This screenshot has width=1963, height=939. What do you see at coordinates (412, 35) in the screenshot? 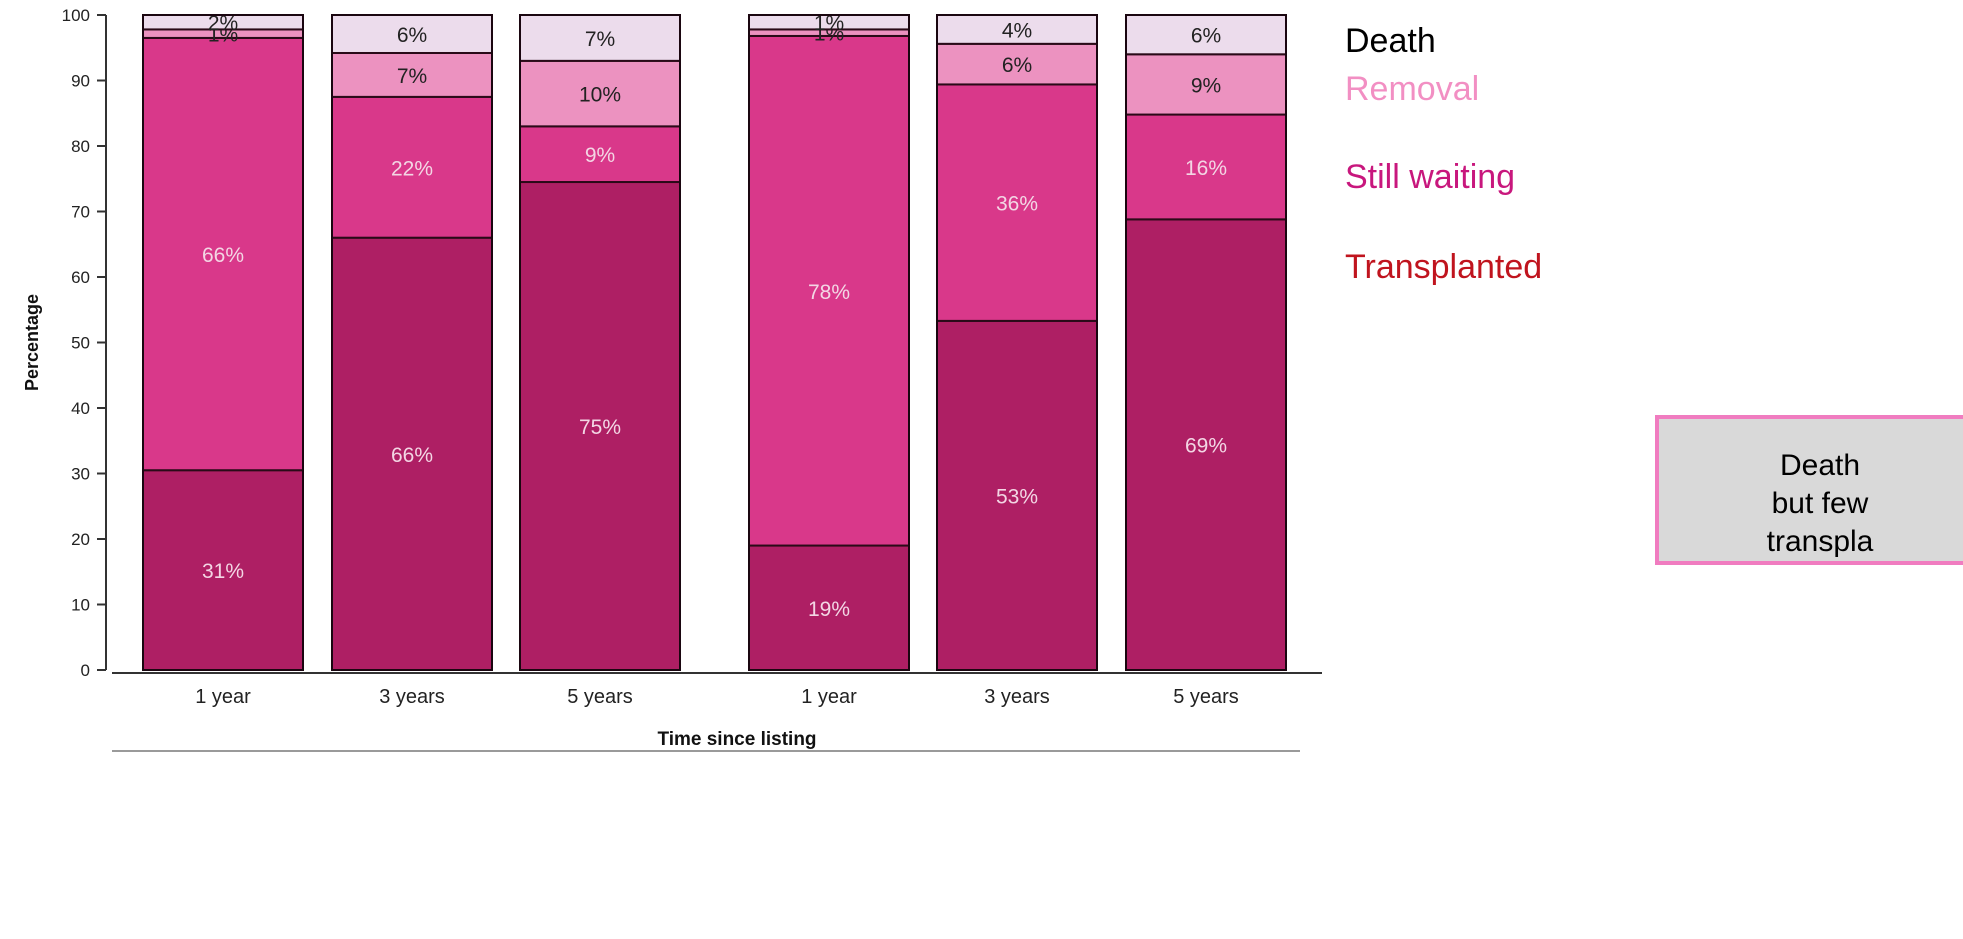
I see `data-label-death-1: 6%` at bounding box center [412, 35].